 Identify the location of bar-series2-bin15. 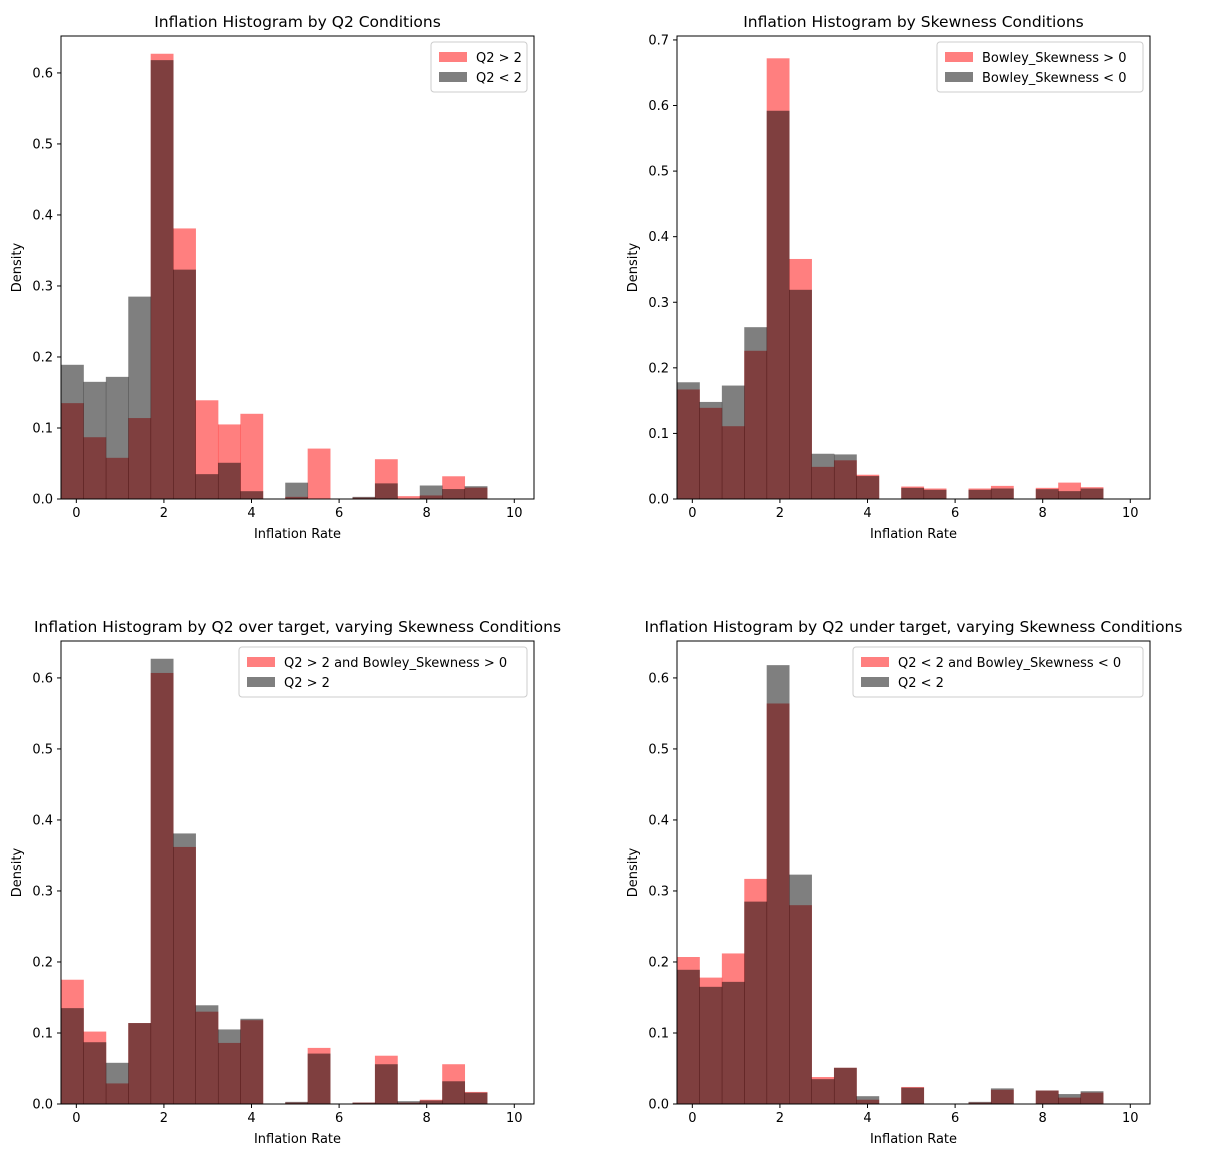
(1002, 493).